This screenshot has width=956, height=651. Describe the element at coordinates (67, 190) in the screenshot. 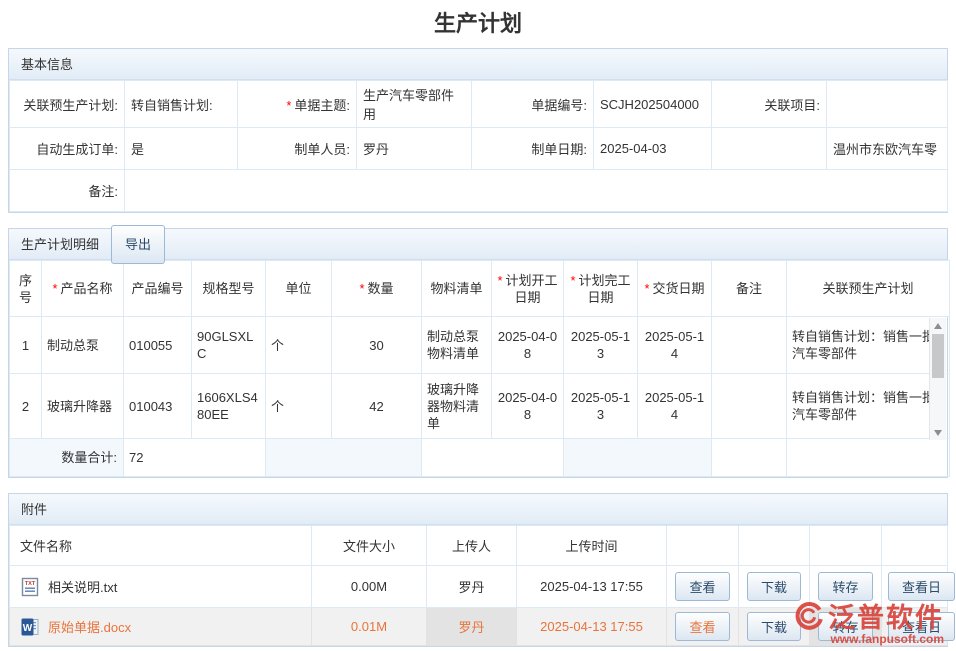

I see `field-label-remark: 备注:` at that location.